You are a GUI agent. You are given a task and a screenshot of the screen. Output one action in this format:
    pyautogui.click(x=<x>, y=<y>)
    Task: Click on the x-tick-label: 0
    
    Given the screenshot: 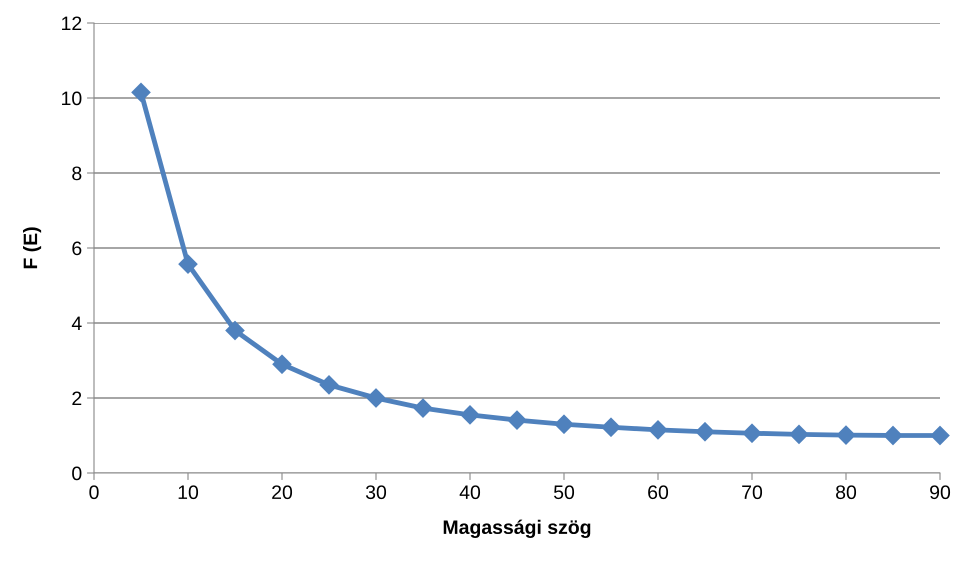 What is the action you would take?
    pyautogui.click(x=94, y=492)
    